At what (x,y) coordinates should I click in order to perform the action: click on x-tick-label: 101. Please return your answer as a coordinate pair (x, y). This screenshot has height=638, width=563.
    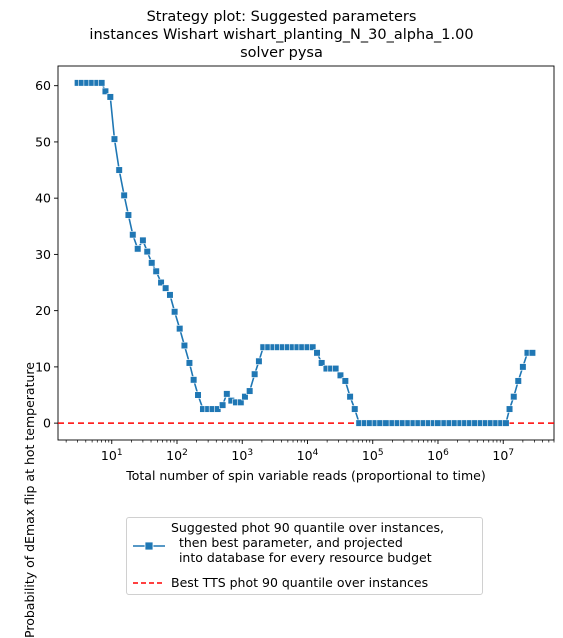
    Looking at the image, I should click on (112, 455).